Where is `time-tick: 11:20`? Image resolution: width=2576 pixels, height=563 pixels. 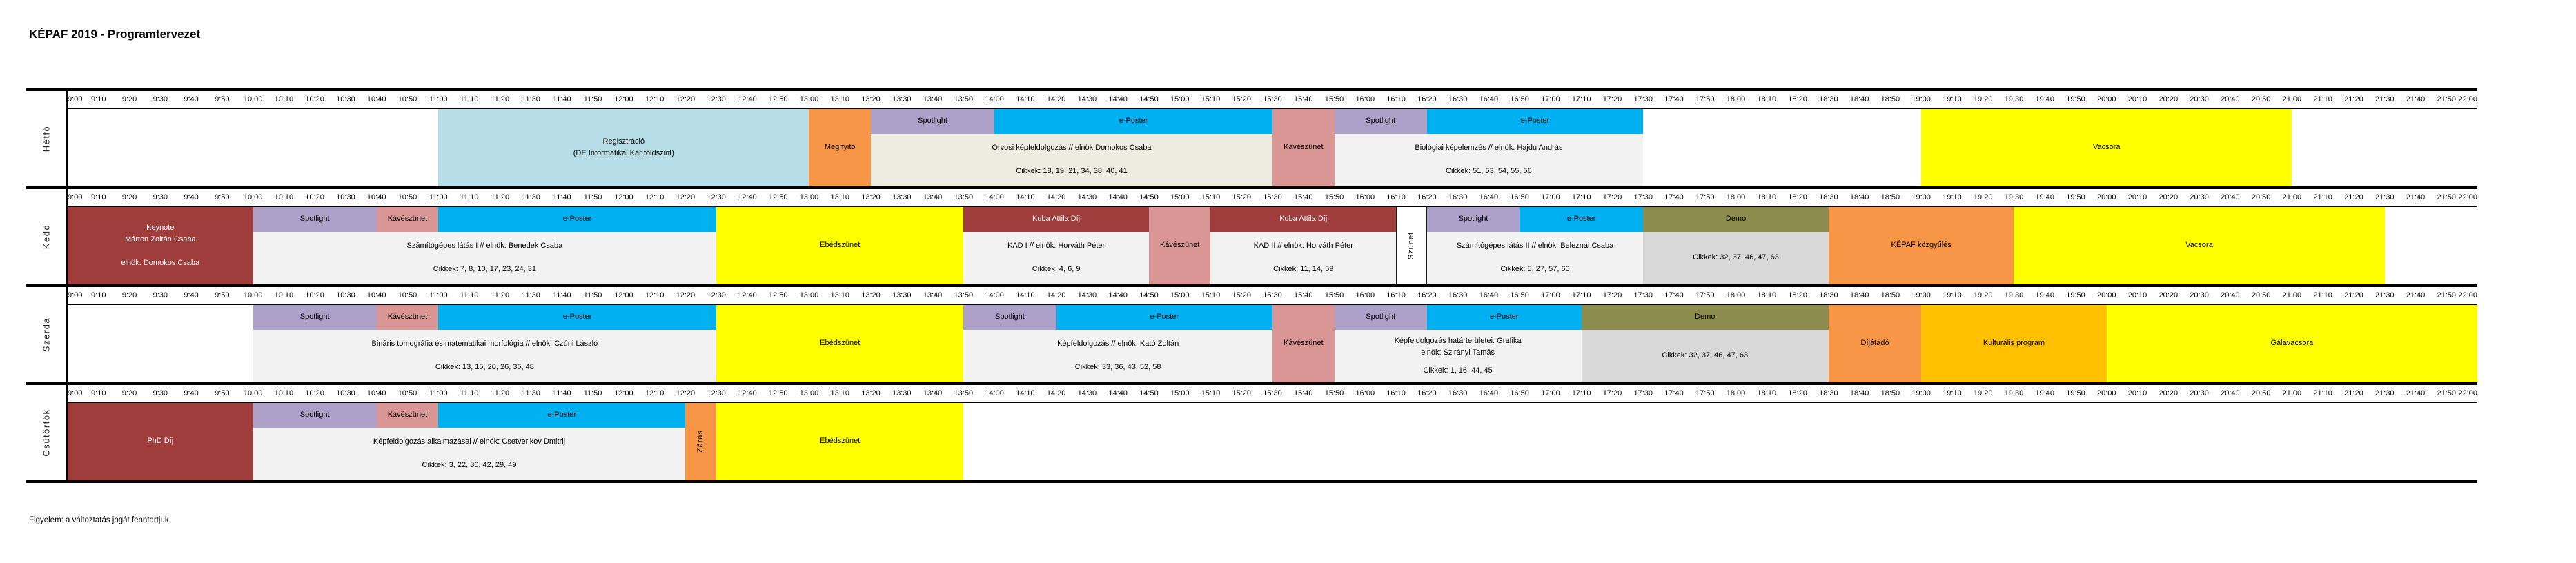
time-tick: 11:20 is located at coordinates (500, 393).